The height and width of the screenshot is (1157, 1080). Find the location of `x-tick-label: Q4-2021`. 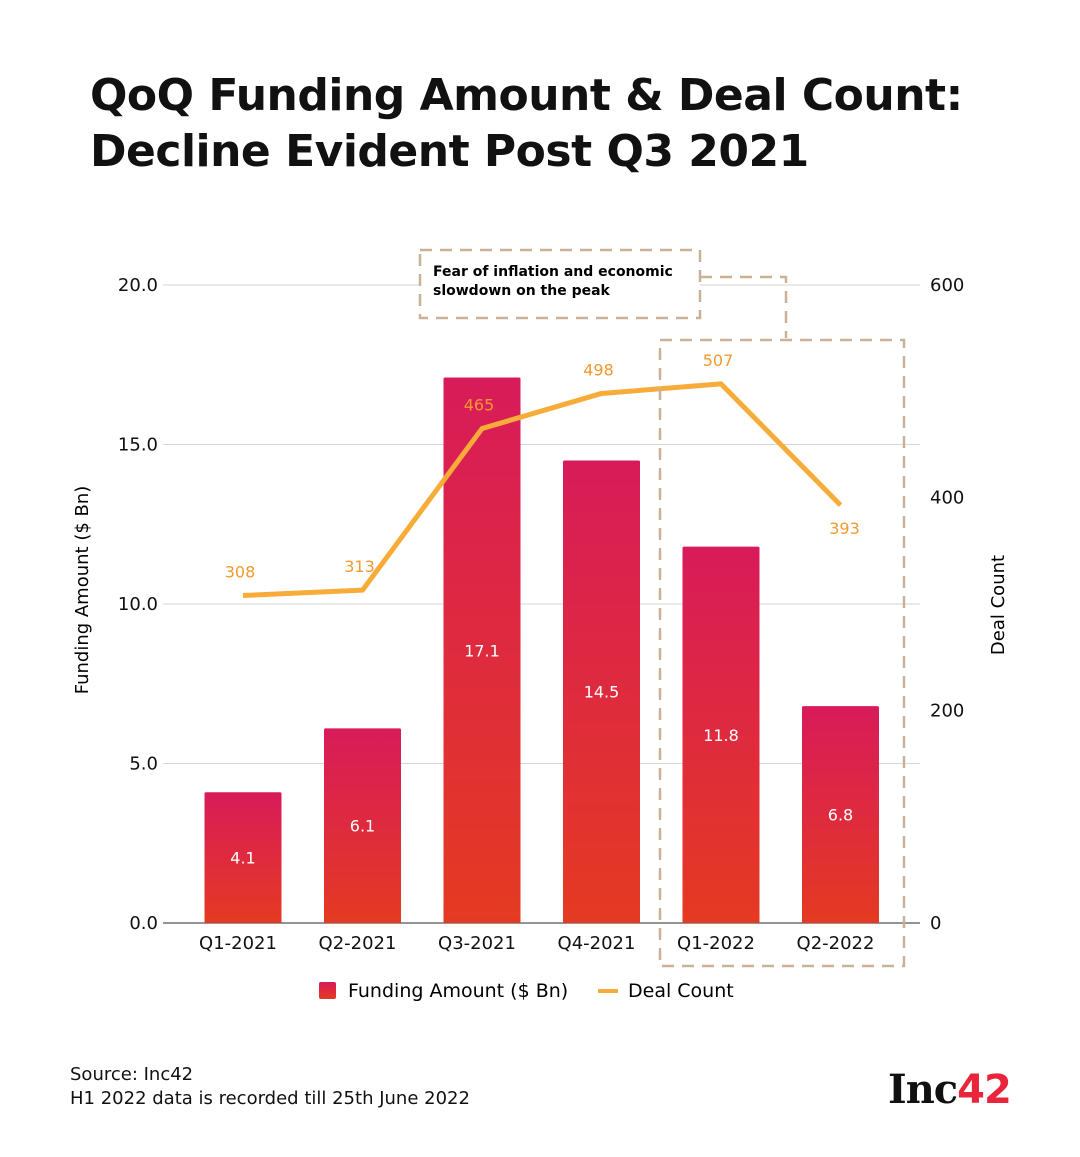

x-tick-label: Q4-2021 is located at coordinates (597, 943).